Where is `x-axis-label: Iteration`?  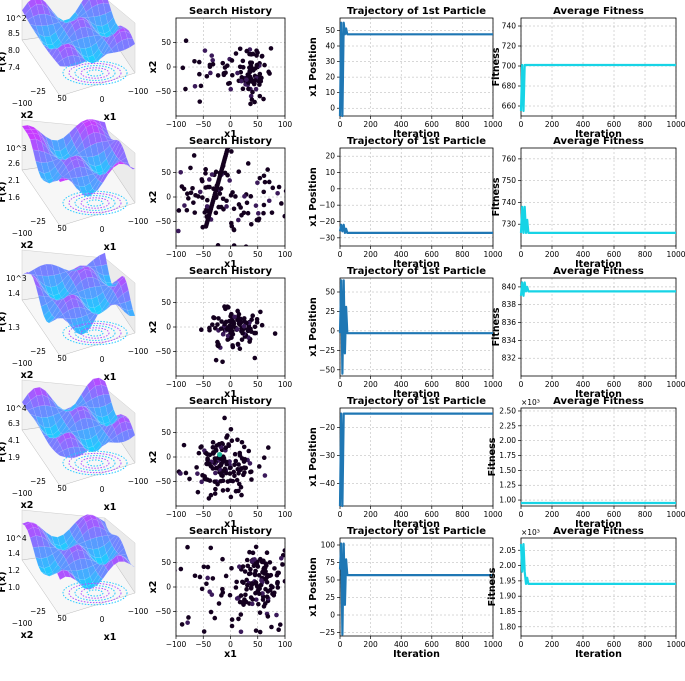 x-axis-label: Iteration is located at coordinates (416, 654).